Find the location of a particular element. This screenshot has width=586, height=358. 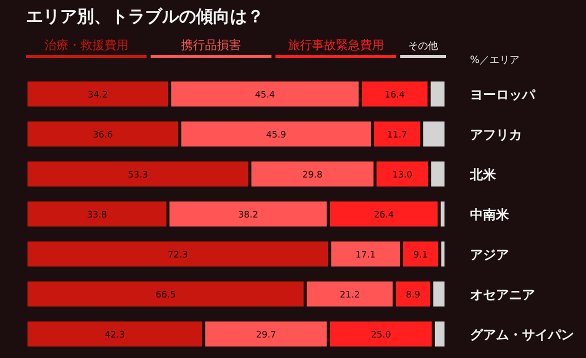

data-label: 66.5 is located at coordinates (166, 295).